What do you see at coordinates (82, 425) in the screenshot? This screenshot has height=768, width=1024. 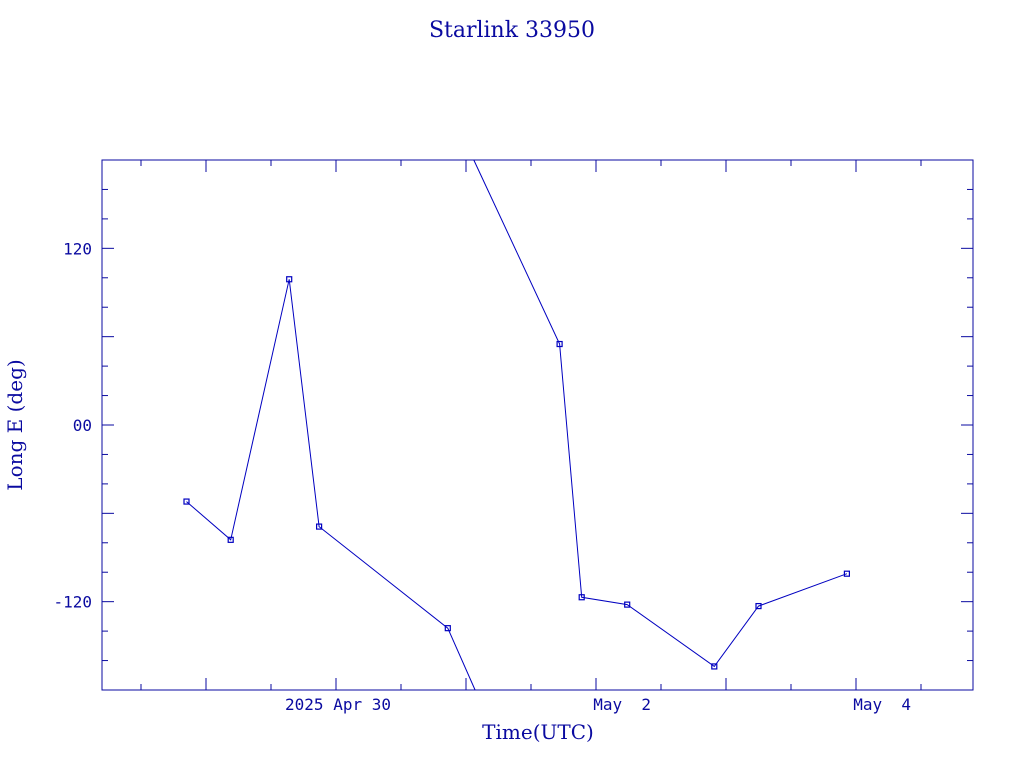 I see `y-tick-label: 00` at bounding box center [82, 425].